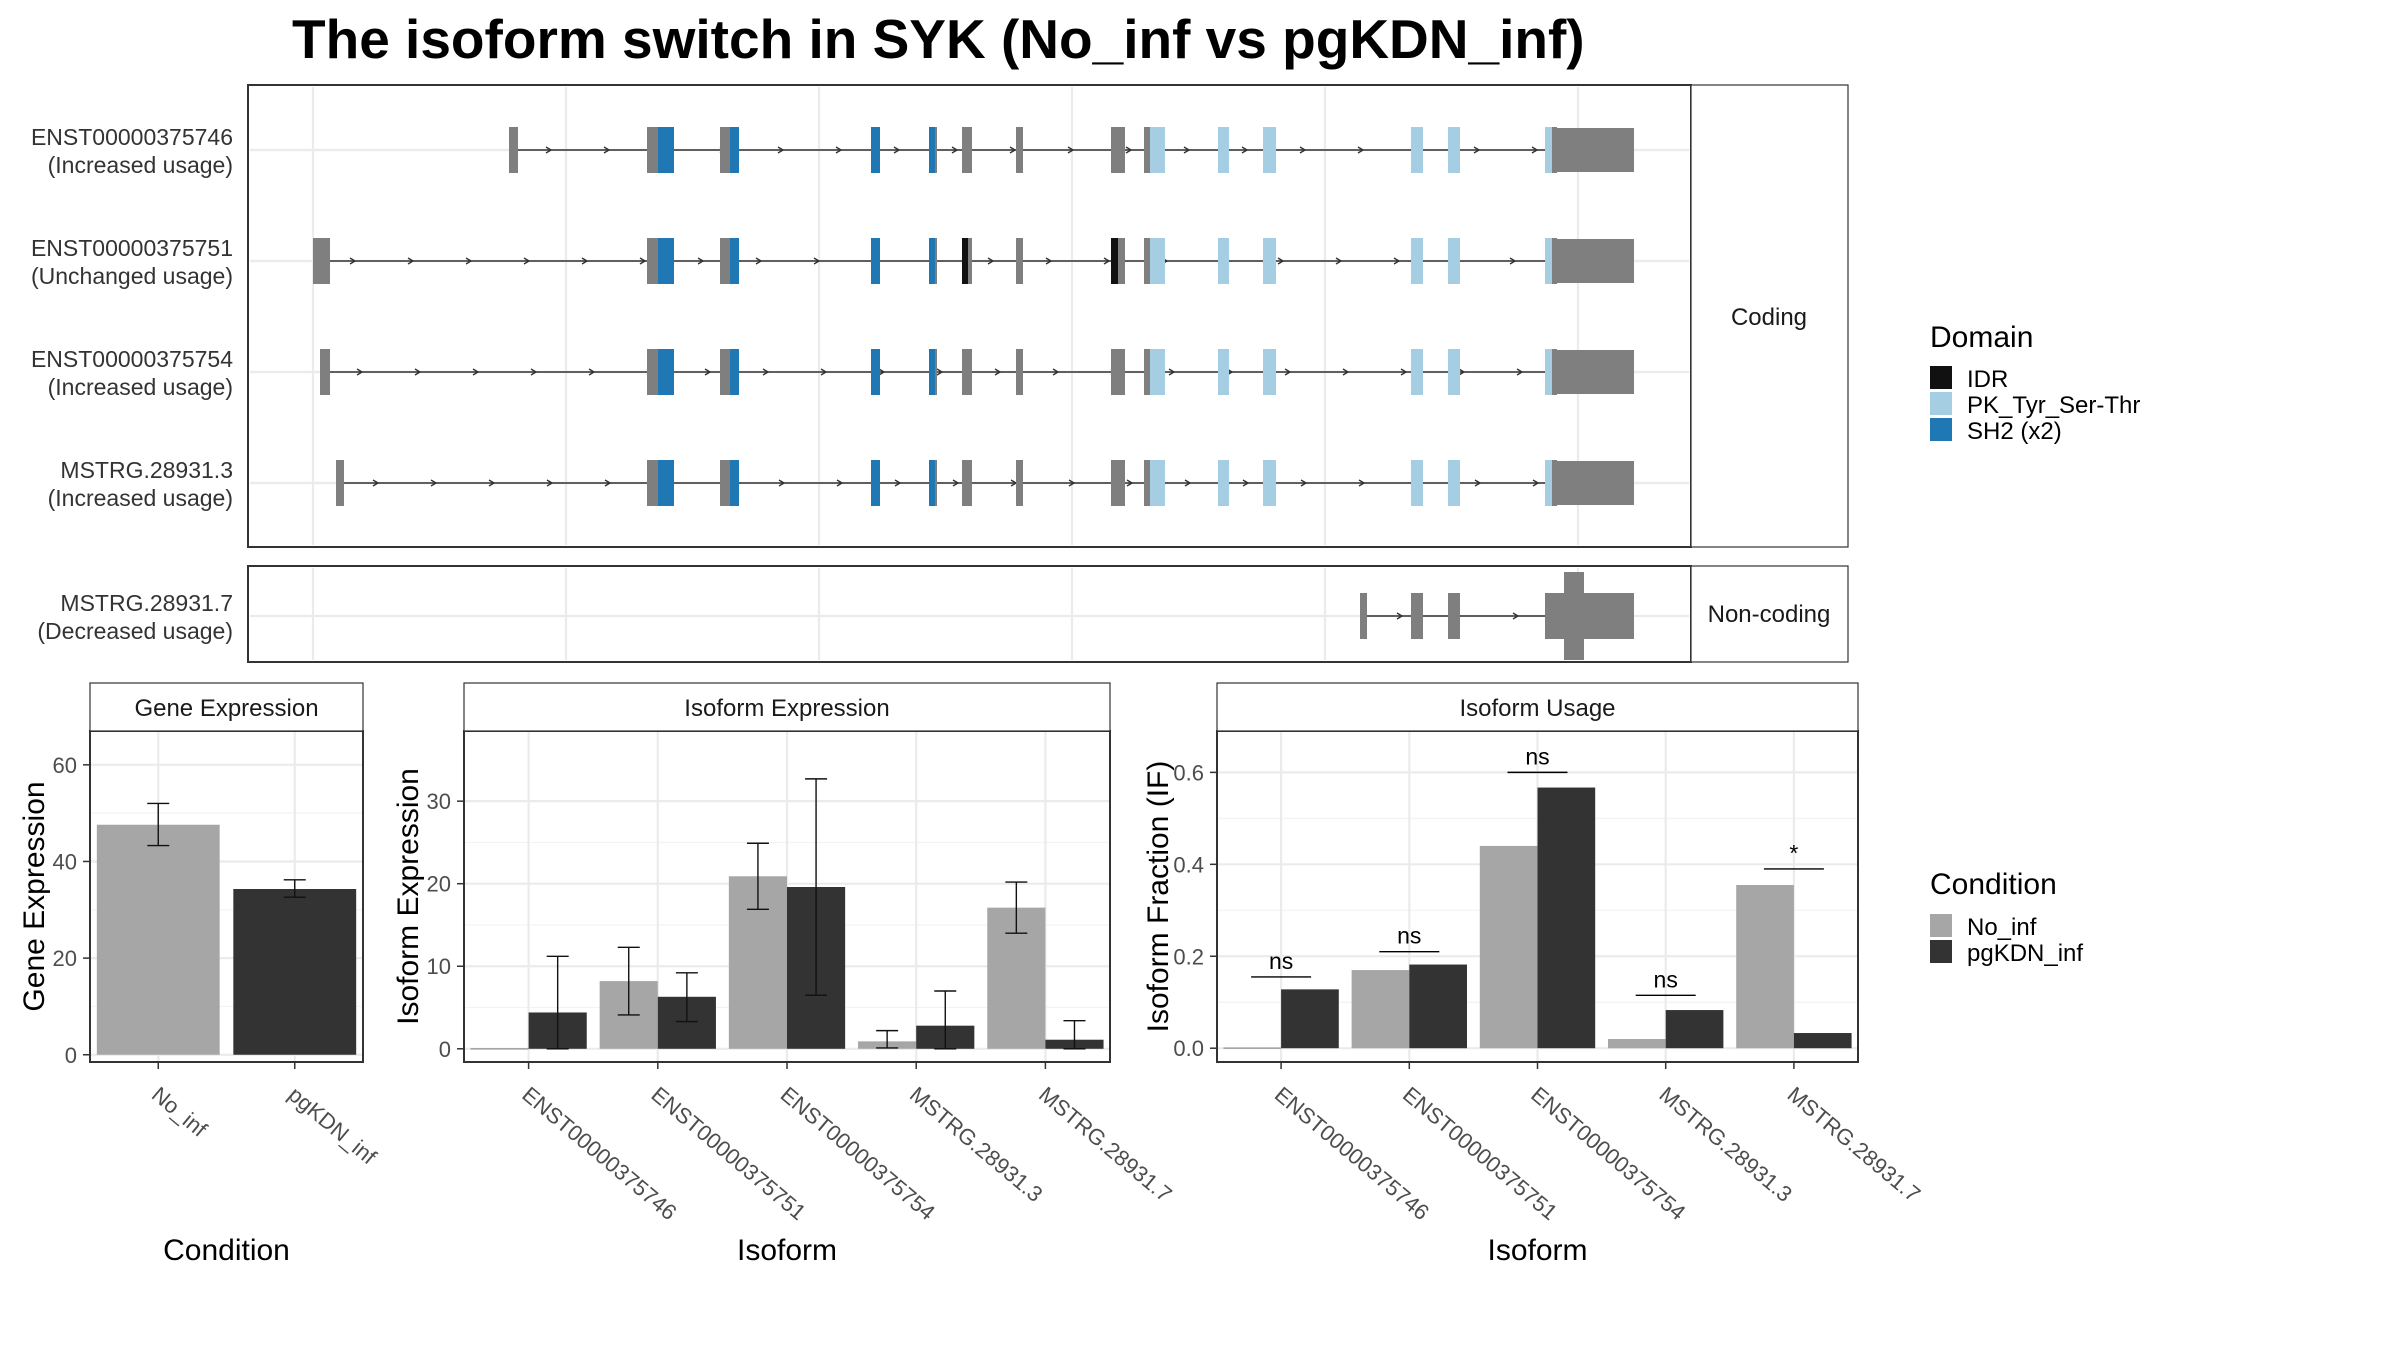  I want to click on domain-legend-title: Domain, so click(1981, 337).